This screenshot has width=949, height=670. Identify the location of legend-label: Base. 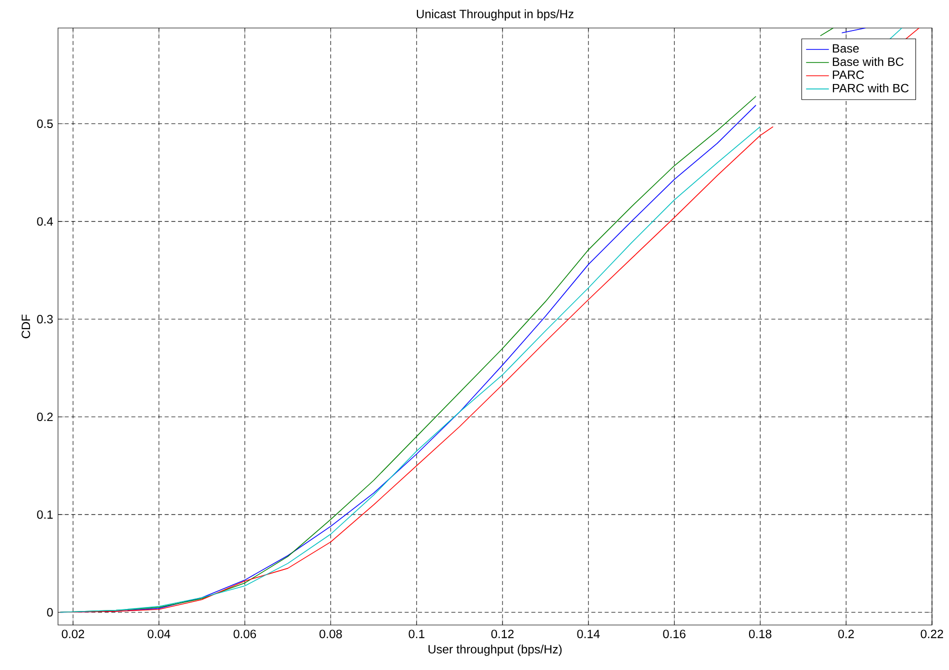
(845, 48).